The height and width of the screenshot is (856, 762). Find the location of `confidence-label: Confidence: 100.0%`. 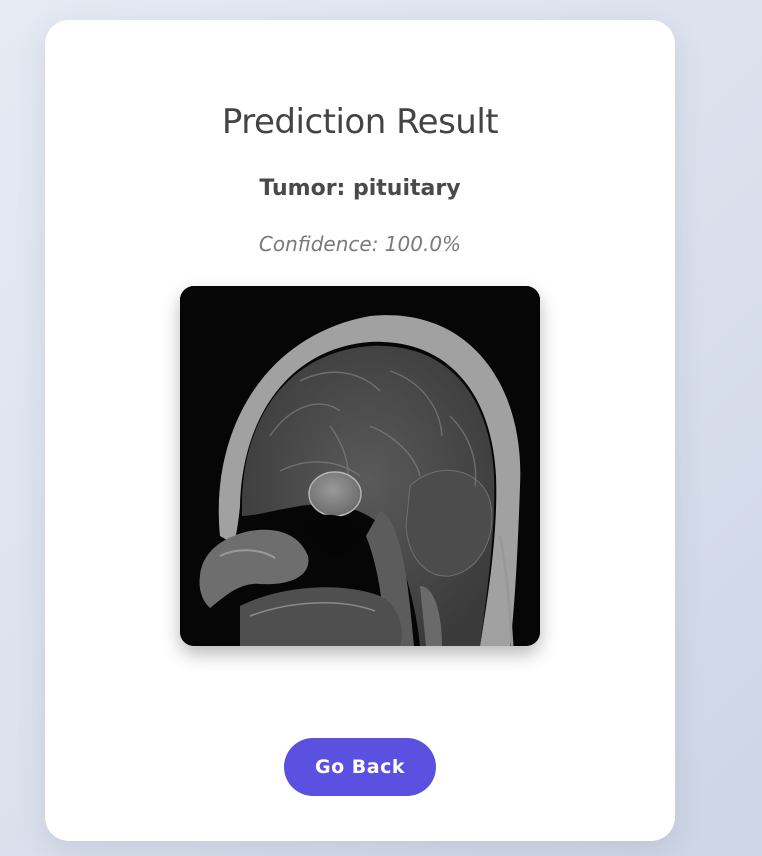

confidence-label: Confidence: 100.0% is located at coordinates (360, 244).